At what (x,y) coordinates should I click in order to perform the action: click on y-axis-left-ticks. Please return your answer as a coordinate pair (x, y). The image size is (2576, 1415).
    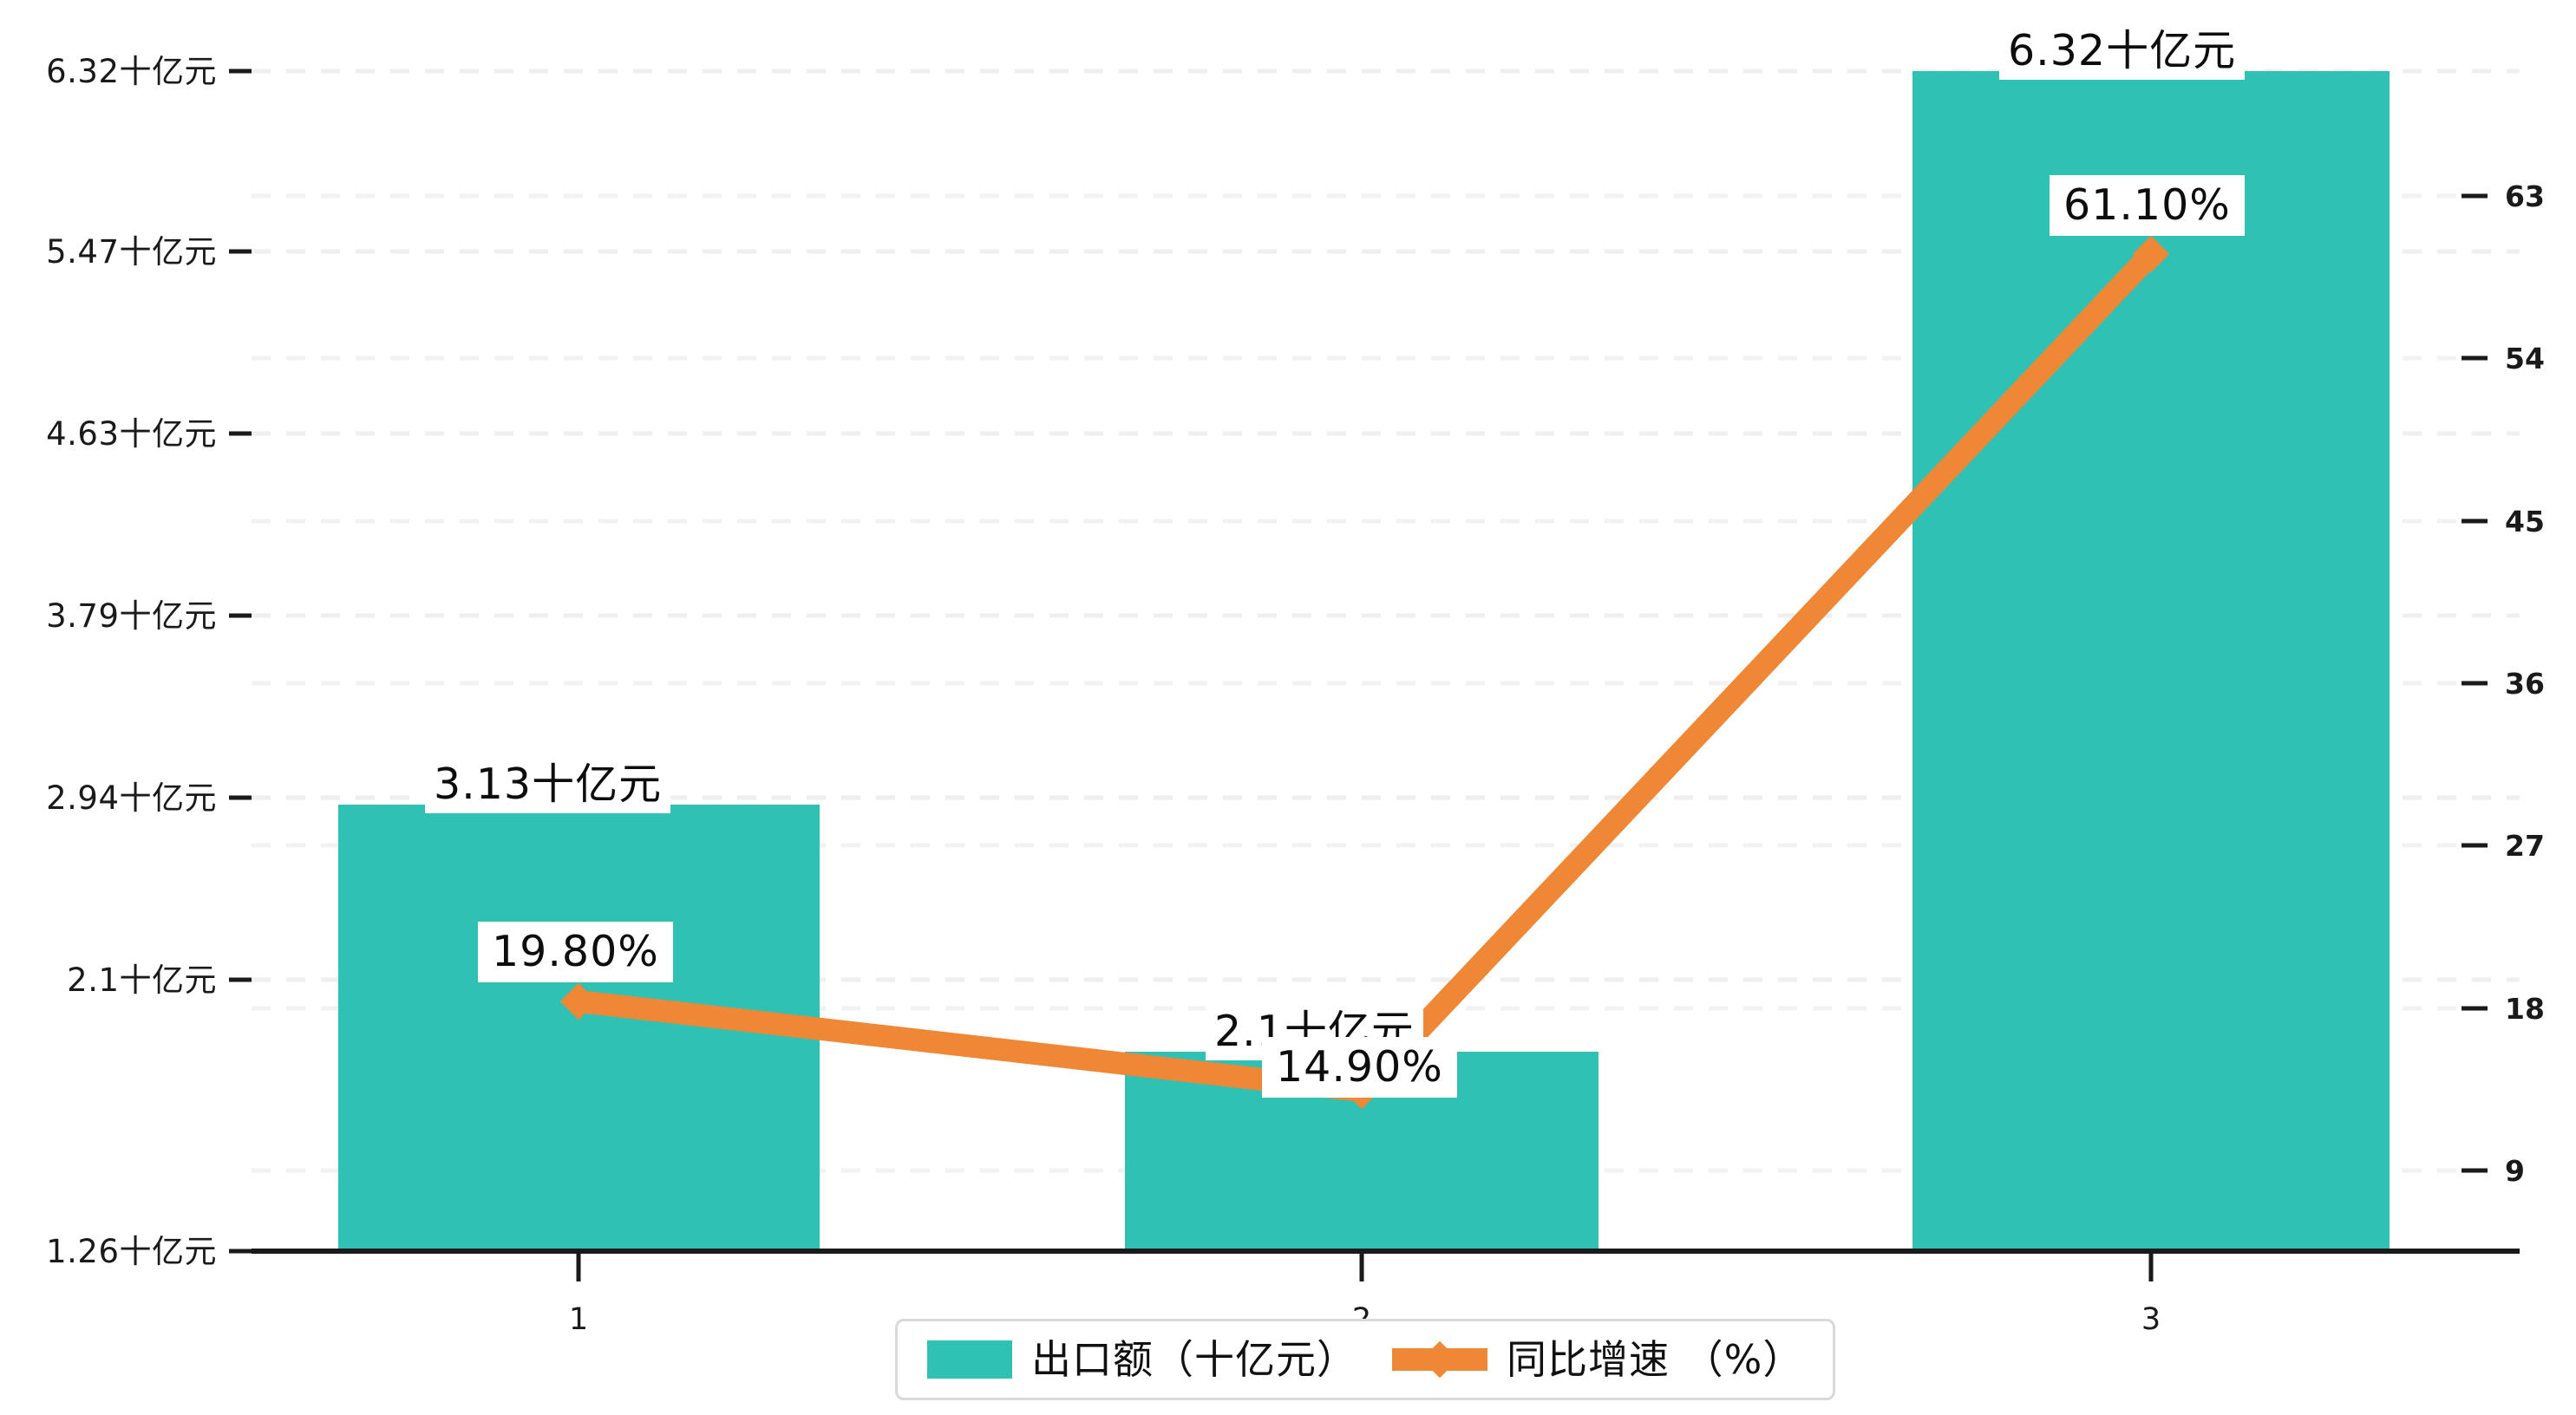
    Looking at the image, I should click on (240, 661).